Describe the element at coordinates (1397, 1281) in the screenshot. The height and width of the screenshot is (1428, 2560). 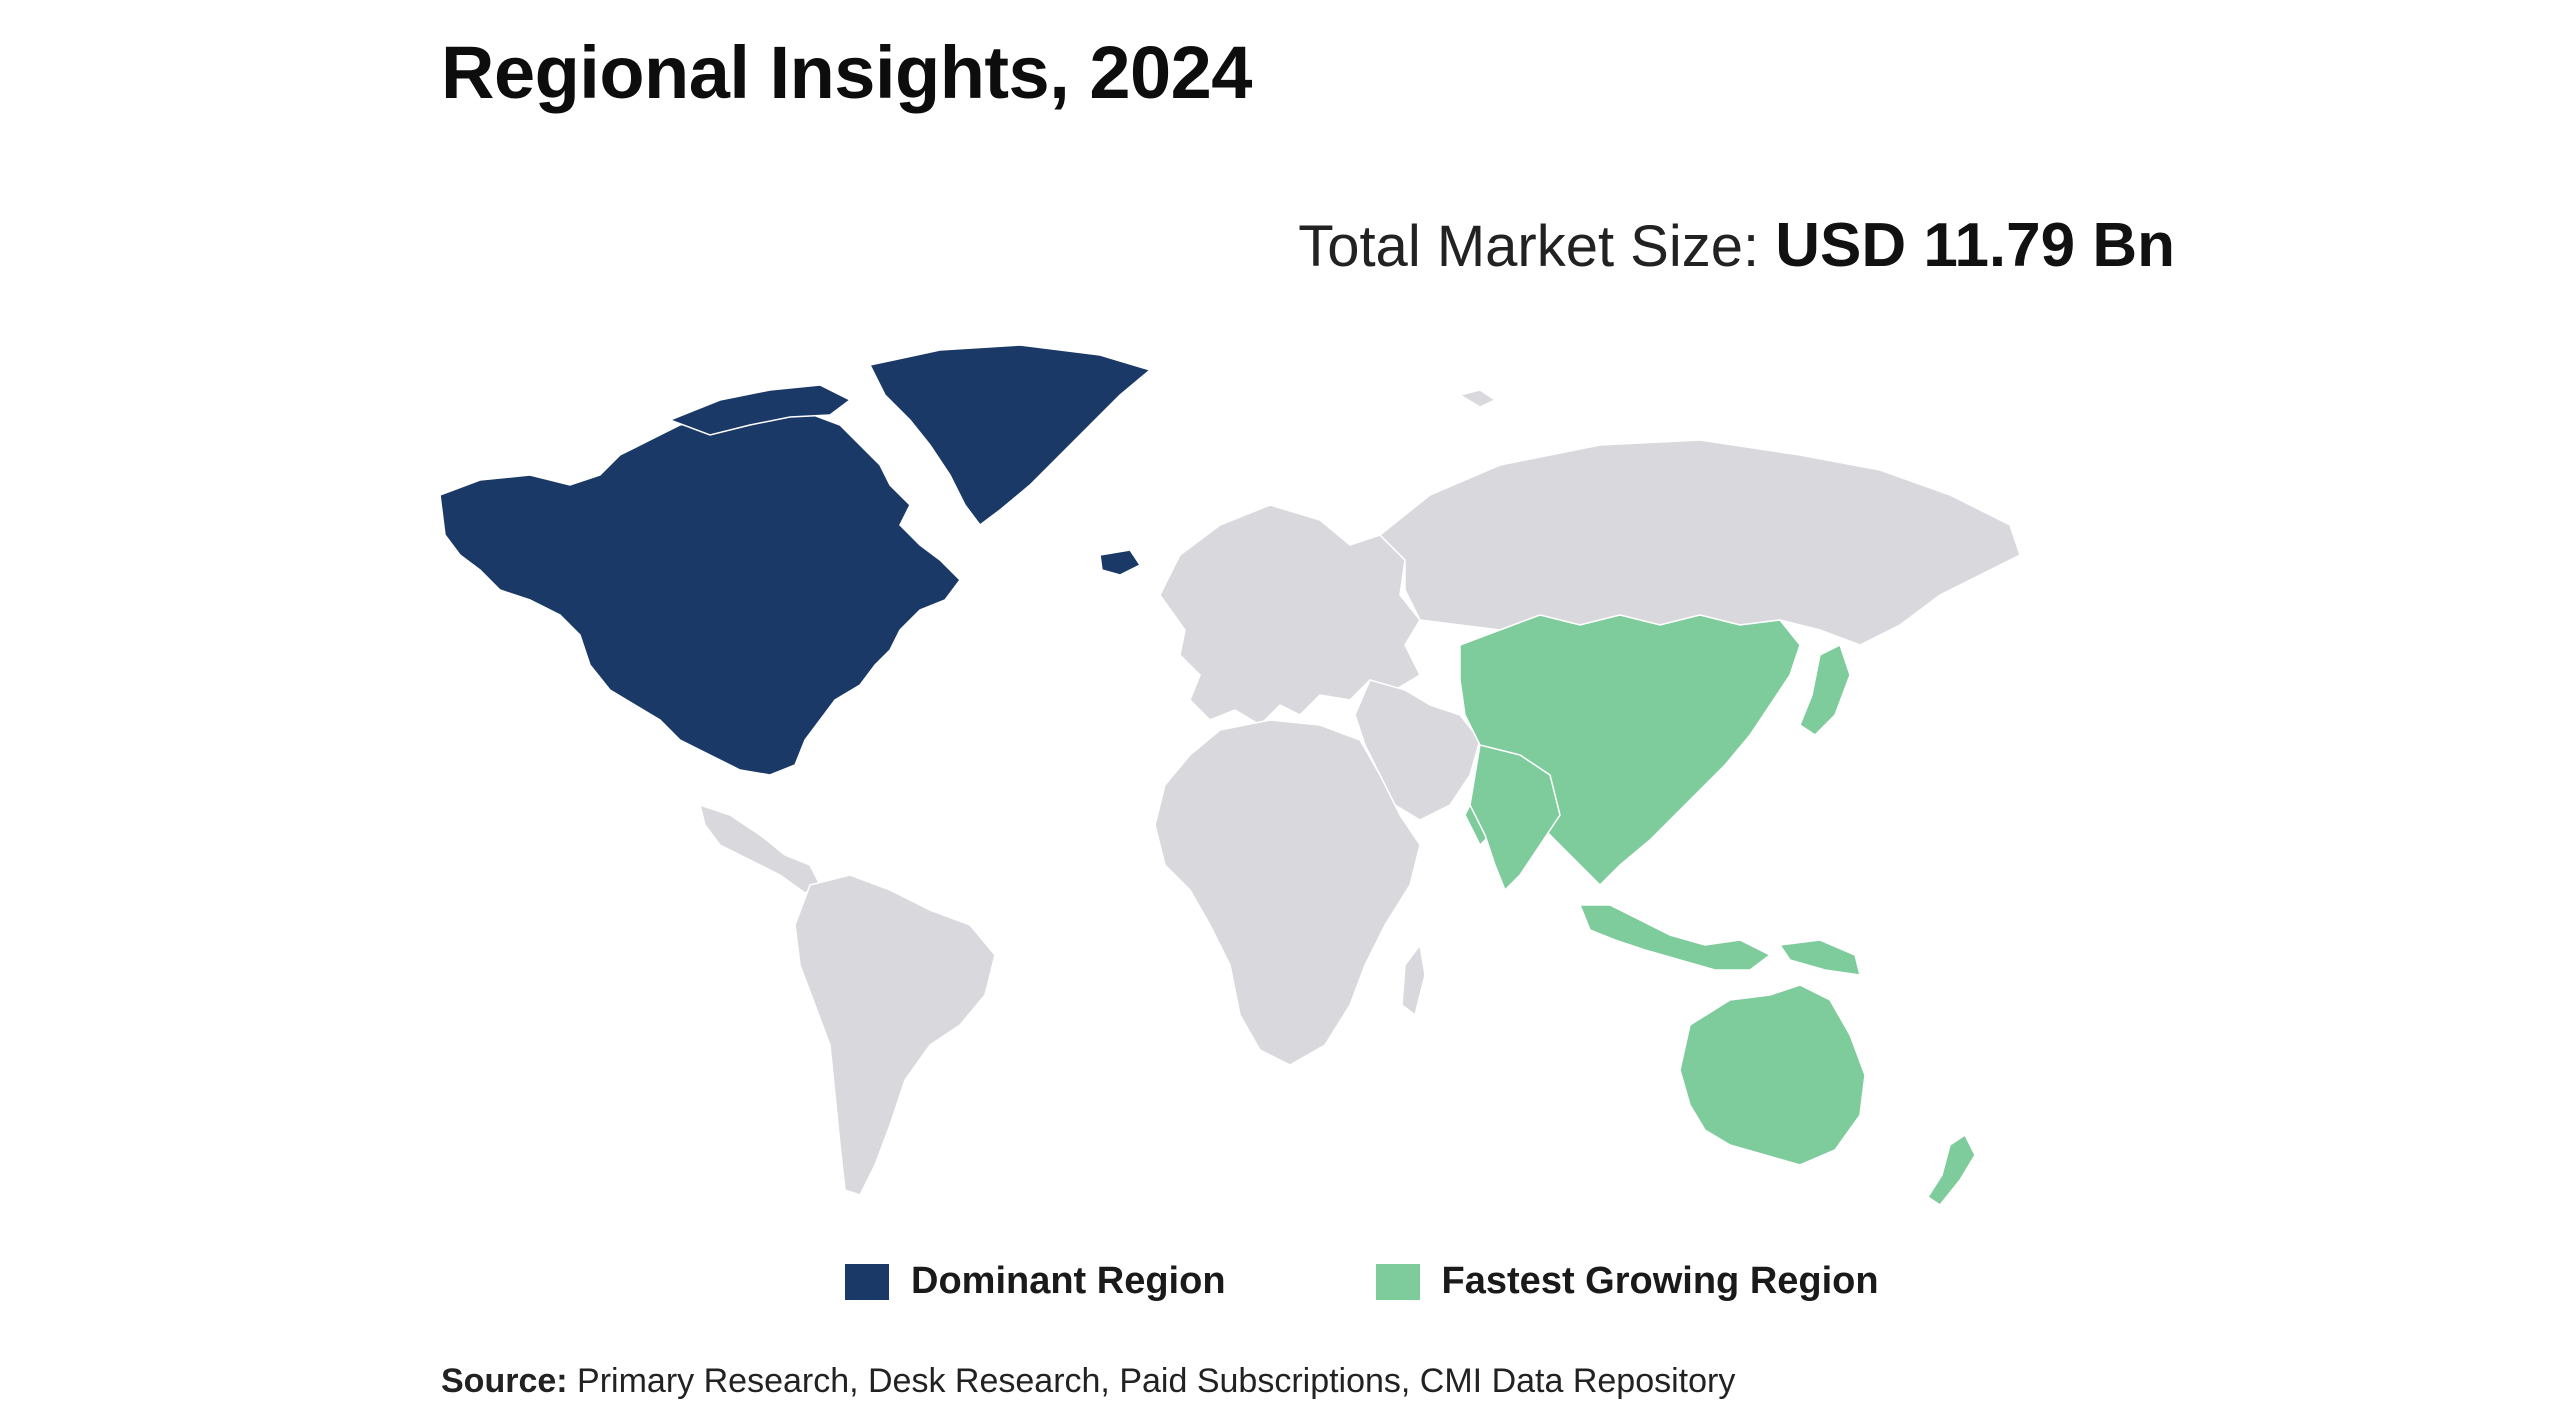
I see `legend-swatch-fastest-growing` at that location.